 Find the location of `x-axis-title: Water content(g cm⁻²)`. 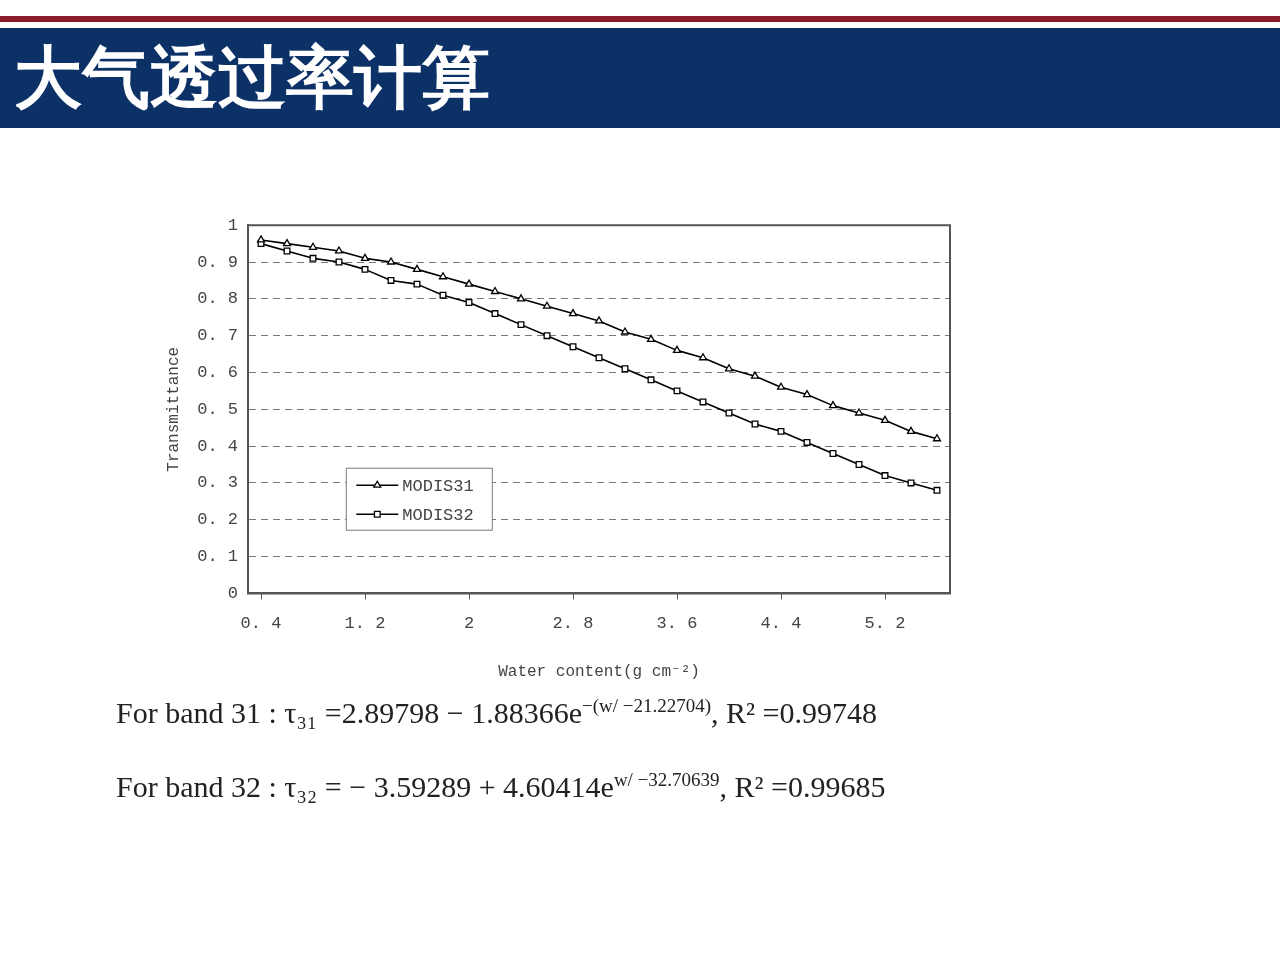

x-axis-title: Water content(g cm⁻²) is located at coordinates (599, 671).